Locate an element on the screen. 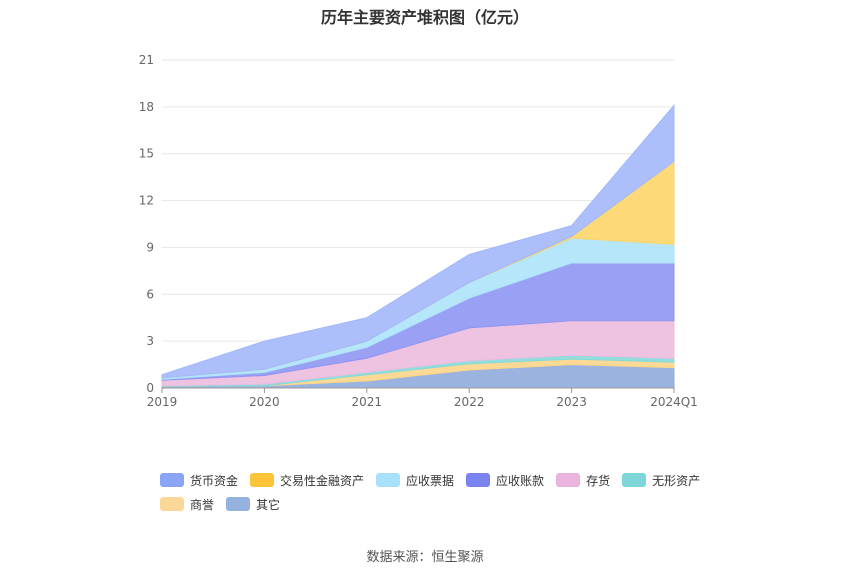 Image resolution: width=850 pixels, height=575 pixels. x-tick-label: 2020 is located at coordinates (264, 402).